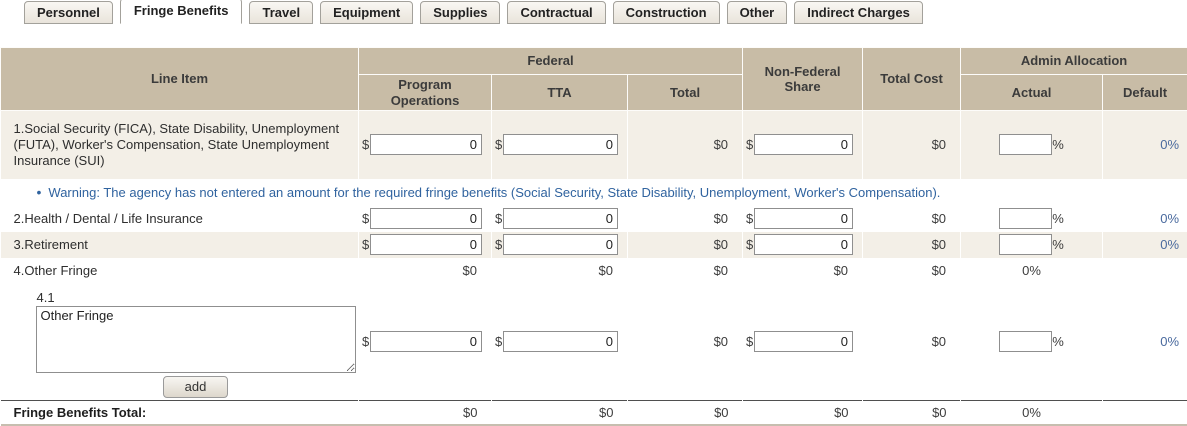 The width and height of the screenshot is (1187, 426). What do you see at coordinates (666, 12) in the screenshot?
I see `tab-construction: Construction` at bounding box center [666, 12].